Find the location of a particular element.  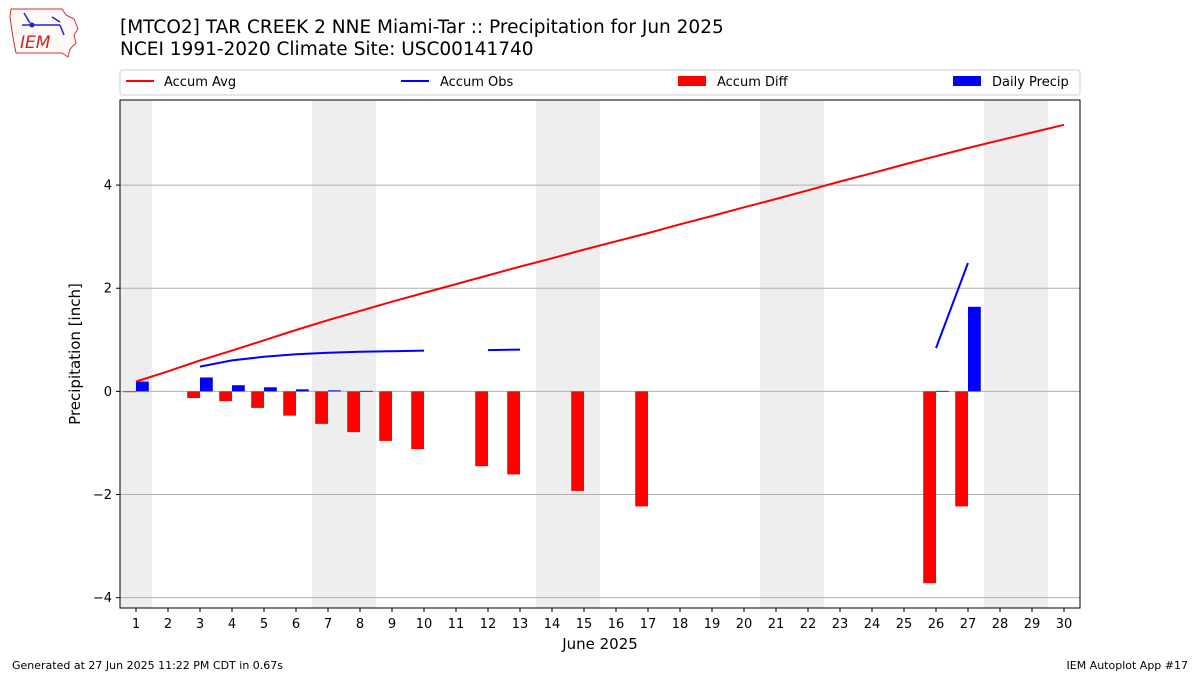

x-tick-label: 11 is located at coordinates (456, 624).